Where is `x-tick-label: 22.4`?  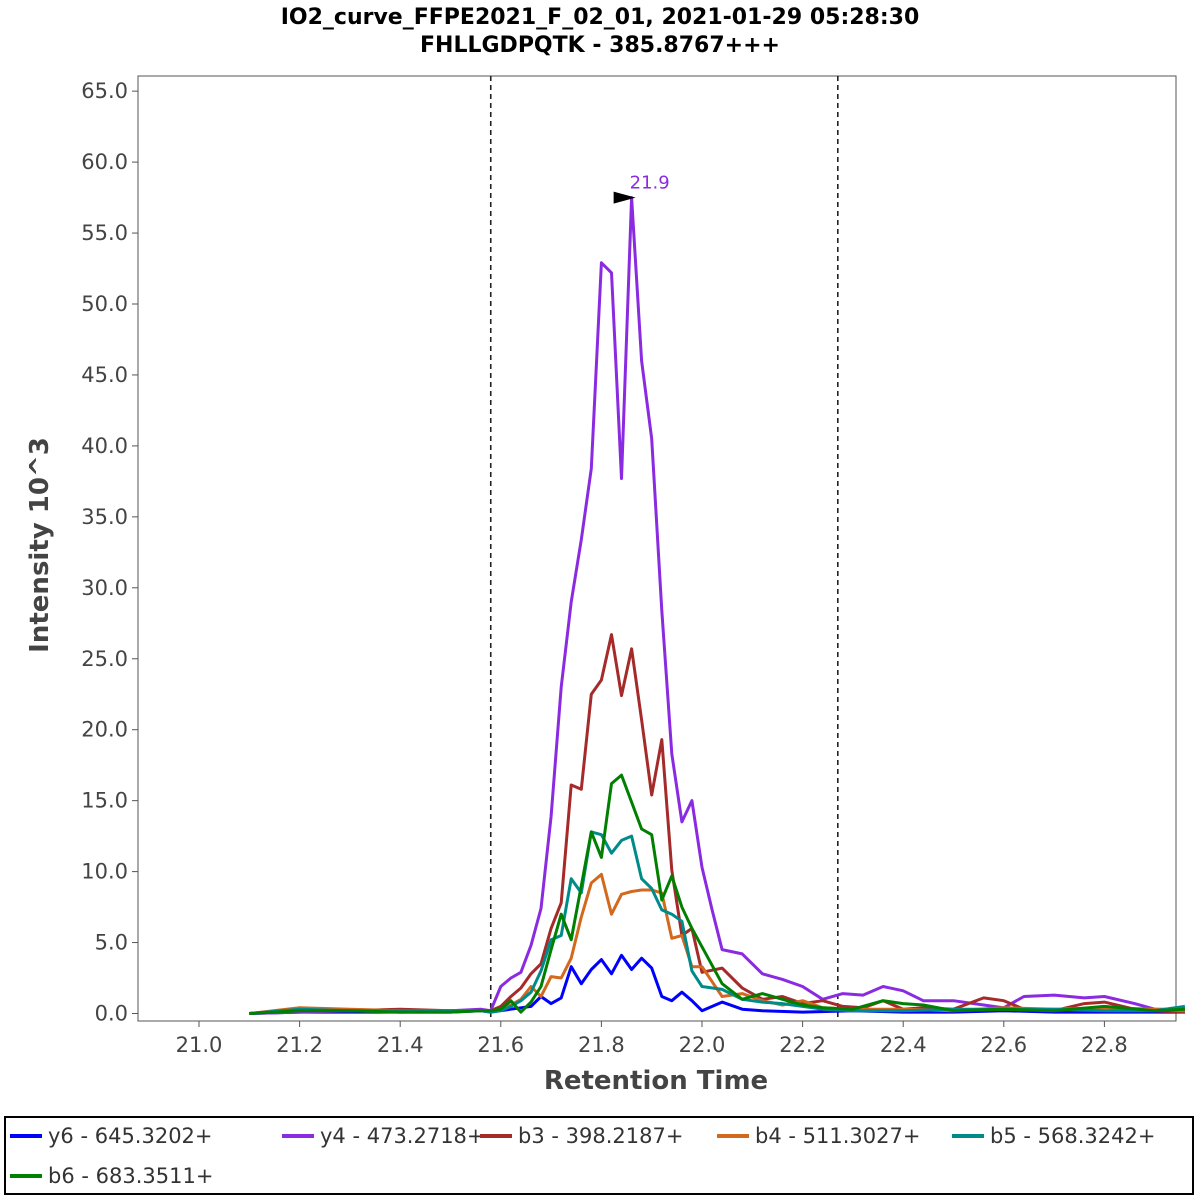
x-tick-label: 22.4 is located at coordinates (903, 1045).